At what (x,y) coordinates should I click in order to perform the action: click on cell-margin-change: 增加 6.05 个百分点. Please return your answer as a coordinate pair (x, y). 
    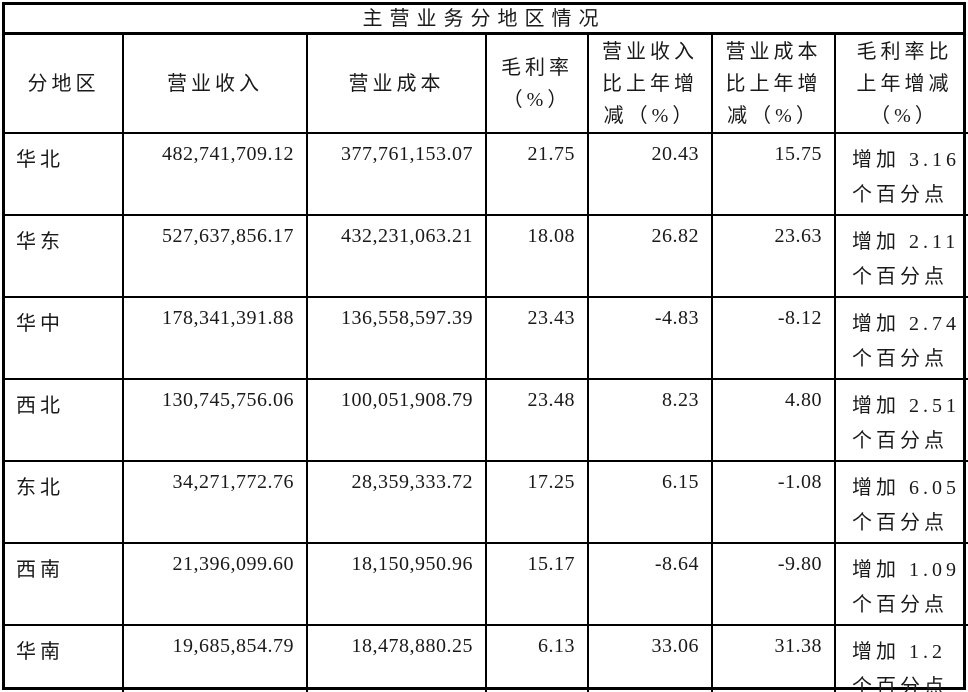
    Looking at the image, I should click on (901, 502).